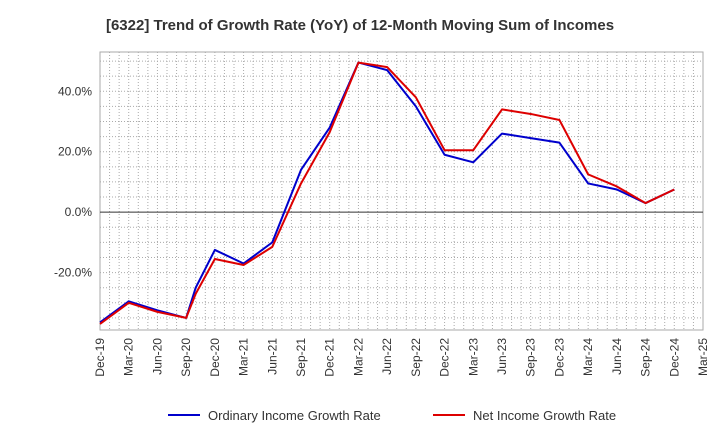  What do you see at coordinates (674, 357) in the screenshot?
I see `x-tick-label: Dec-24` at bounding box center [674, 357].